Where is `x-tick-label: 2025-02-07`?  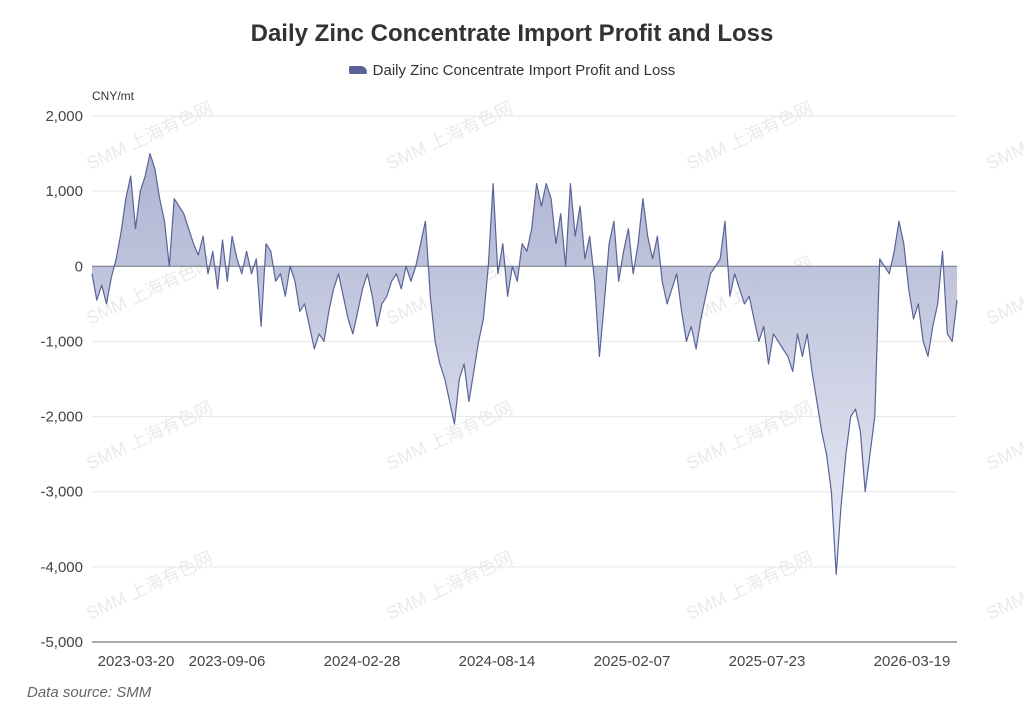
x-tick-label: 2025-02-07 is located at coordinates (632, 661).